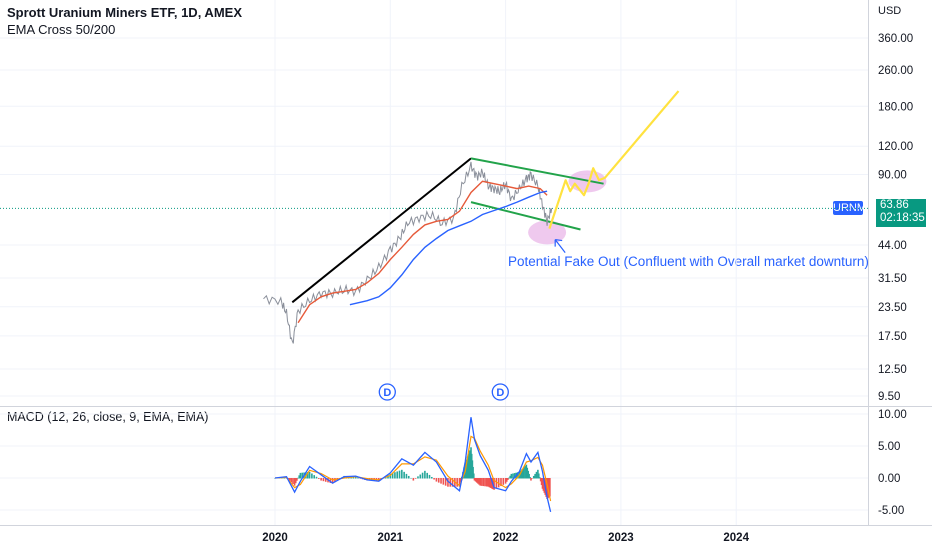 This screenshot has height=550, width=932. Describe the element at coordinates (525, 216) in the screenshot. I see `channel-bottom` at that location.